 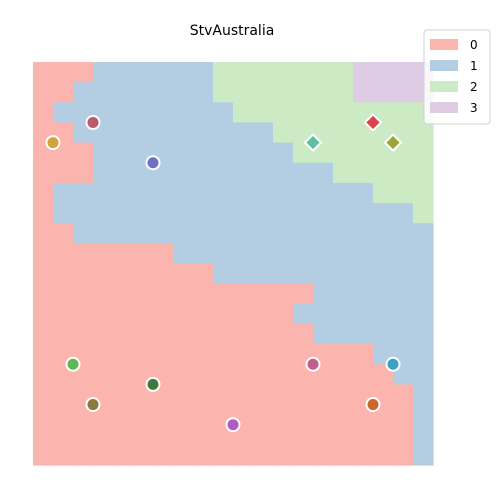 What do you see at coordinates (474, 66) in the screenshot?
I see `legend-label: 1` at bounding box center [474, 66].